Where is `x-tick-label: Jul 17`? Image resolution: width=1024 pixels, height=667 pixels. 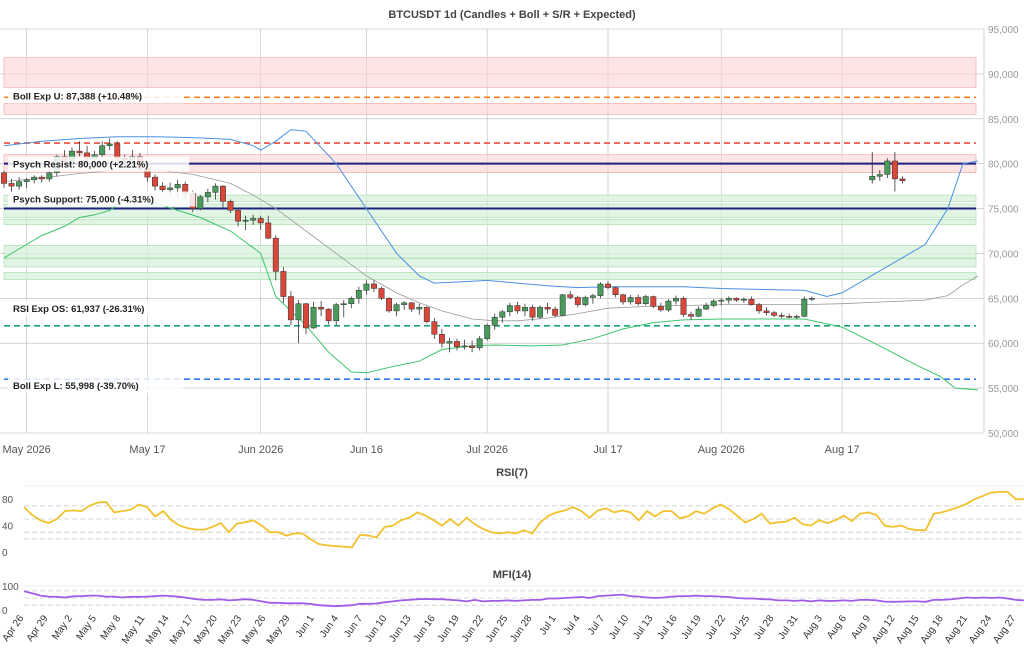 x-tick-label: Jul 17 is located at coordinates (607, 450).